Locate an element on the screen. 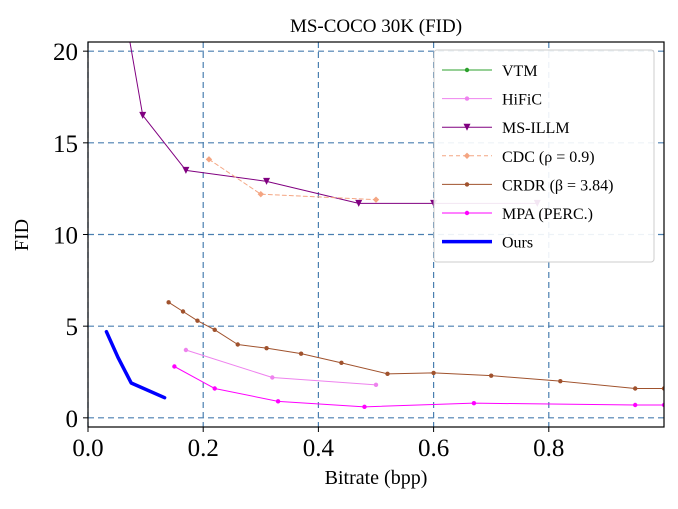  legend-label-1: HiFiC is located at coordinates (522, 100).